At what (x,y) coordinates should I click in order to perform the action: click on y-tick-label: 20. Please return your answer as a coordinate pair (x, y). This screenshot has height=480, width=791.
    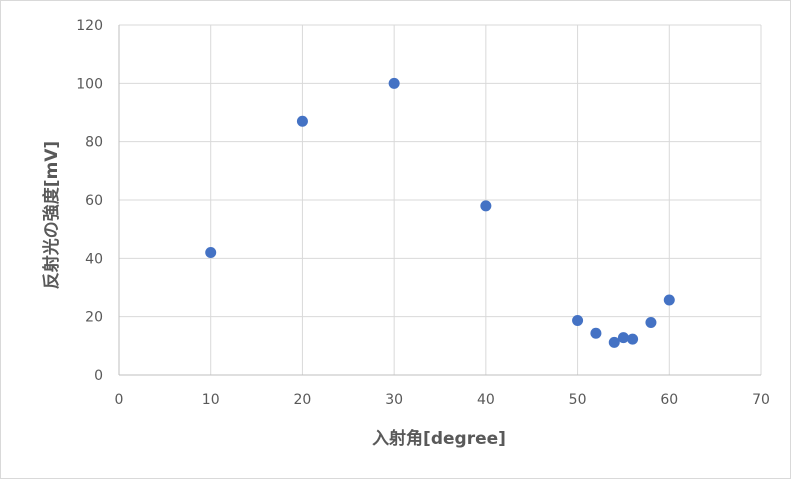
    Looking at the image, I should click on (94, 318).